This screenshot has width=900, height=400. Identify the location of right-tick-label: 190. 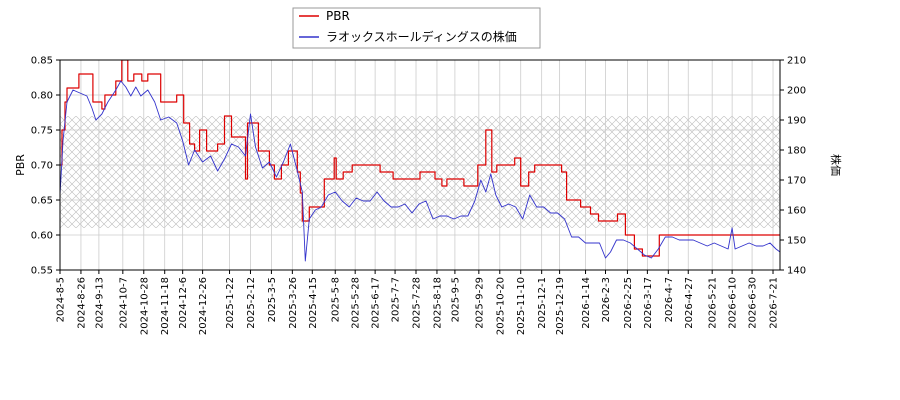
(796, 121).